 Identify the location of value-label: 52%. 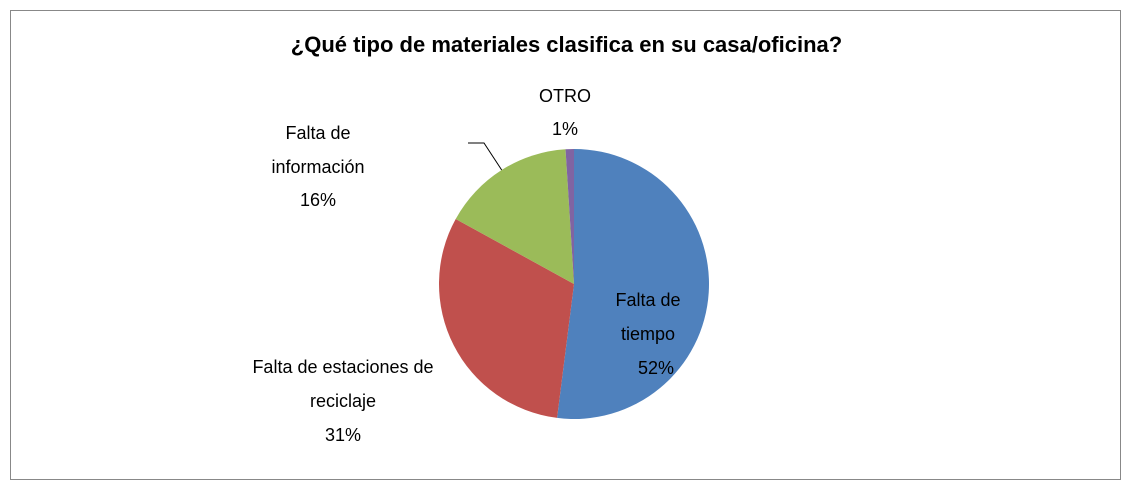
(656, 368).